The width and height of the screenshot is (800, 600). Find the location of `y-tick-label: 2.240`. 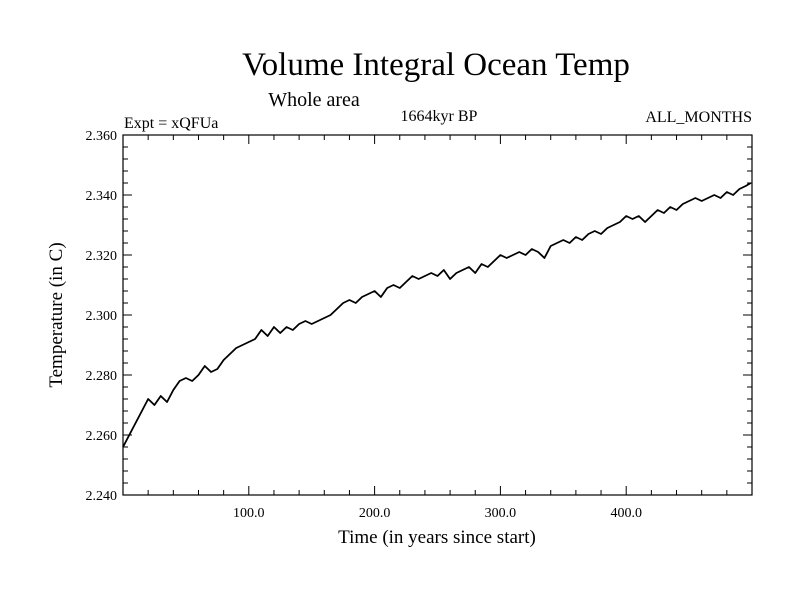

y-tick-label: 2.240 is located at coordinates (102, 496).